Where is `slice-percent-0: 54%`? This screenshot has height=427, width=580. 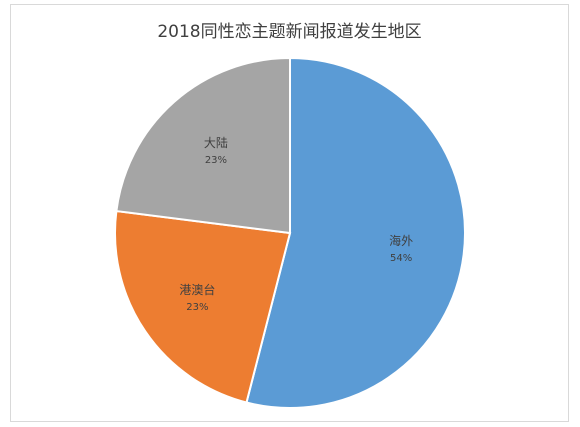 slice-percent-0: 54% is located at coordinates (401, 258).